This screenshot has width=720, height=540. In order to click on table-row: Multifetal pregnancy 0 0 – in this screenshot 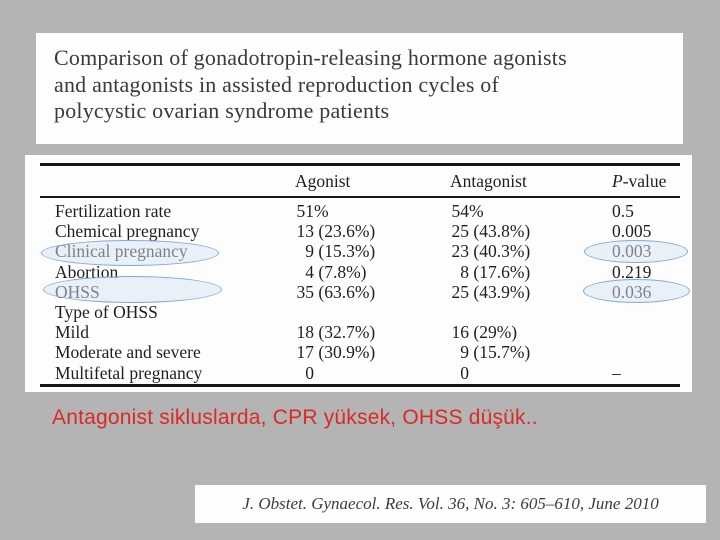, I will do `click(338, 372)`.